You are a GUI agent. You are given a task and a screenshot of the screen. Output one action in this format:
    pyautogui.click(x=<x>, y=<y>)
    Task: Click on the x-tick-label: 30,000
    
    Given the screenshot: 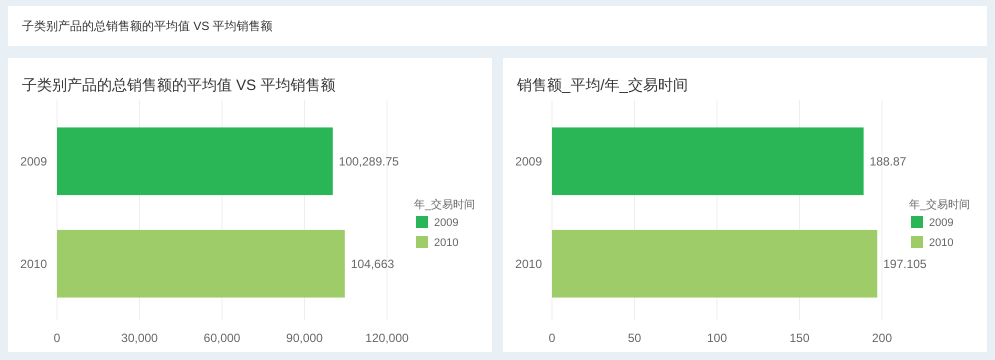 What is the action you would take?
    pyautogui.click(x=139, y=338)
    